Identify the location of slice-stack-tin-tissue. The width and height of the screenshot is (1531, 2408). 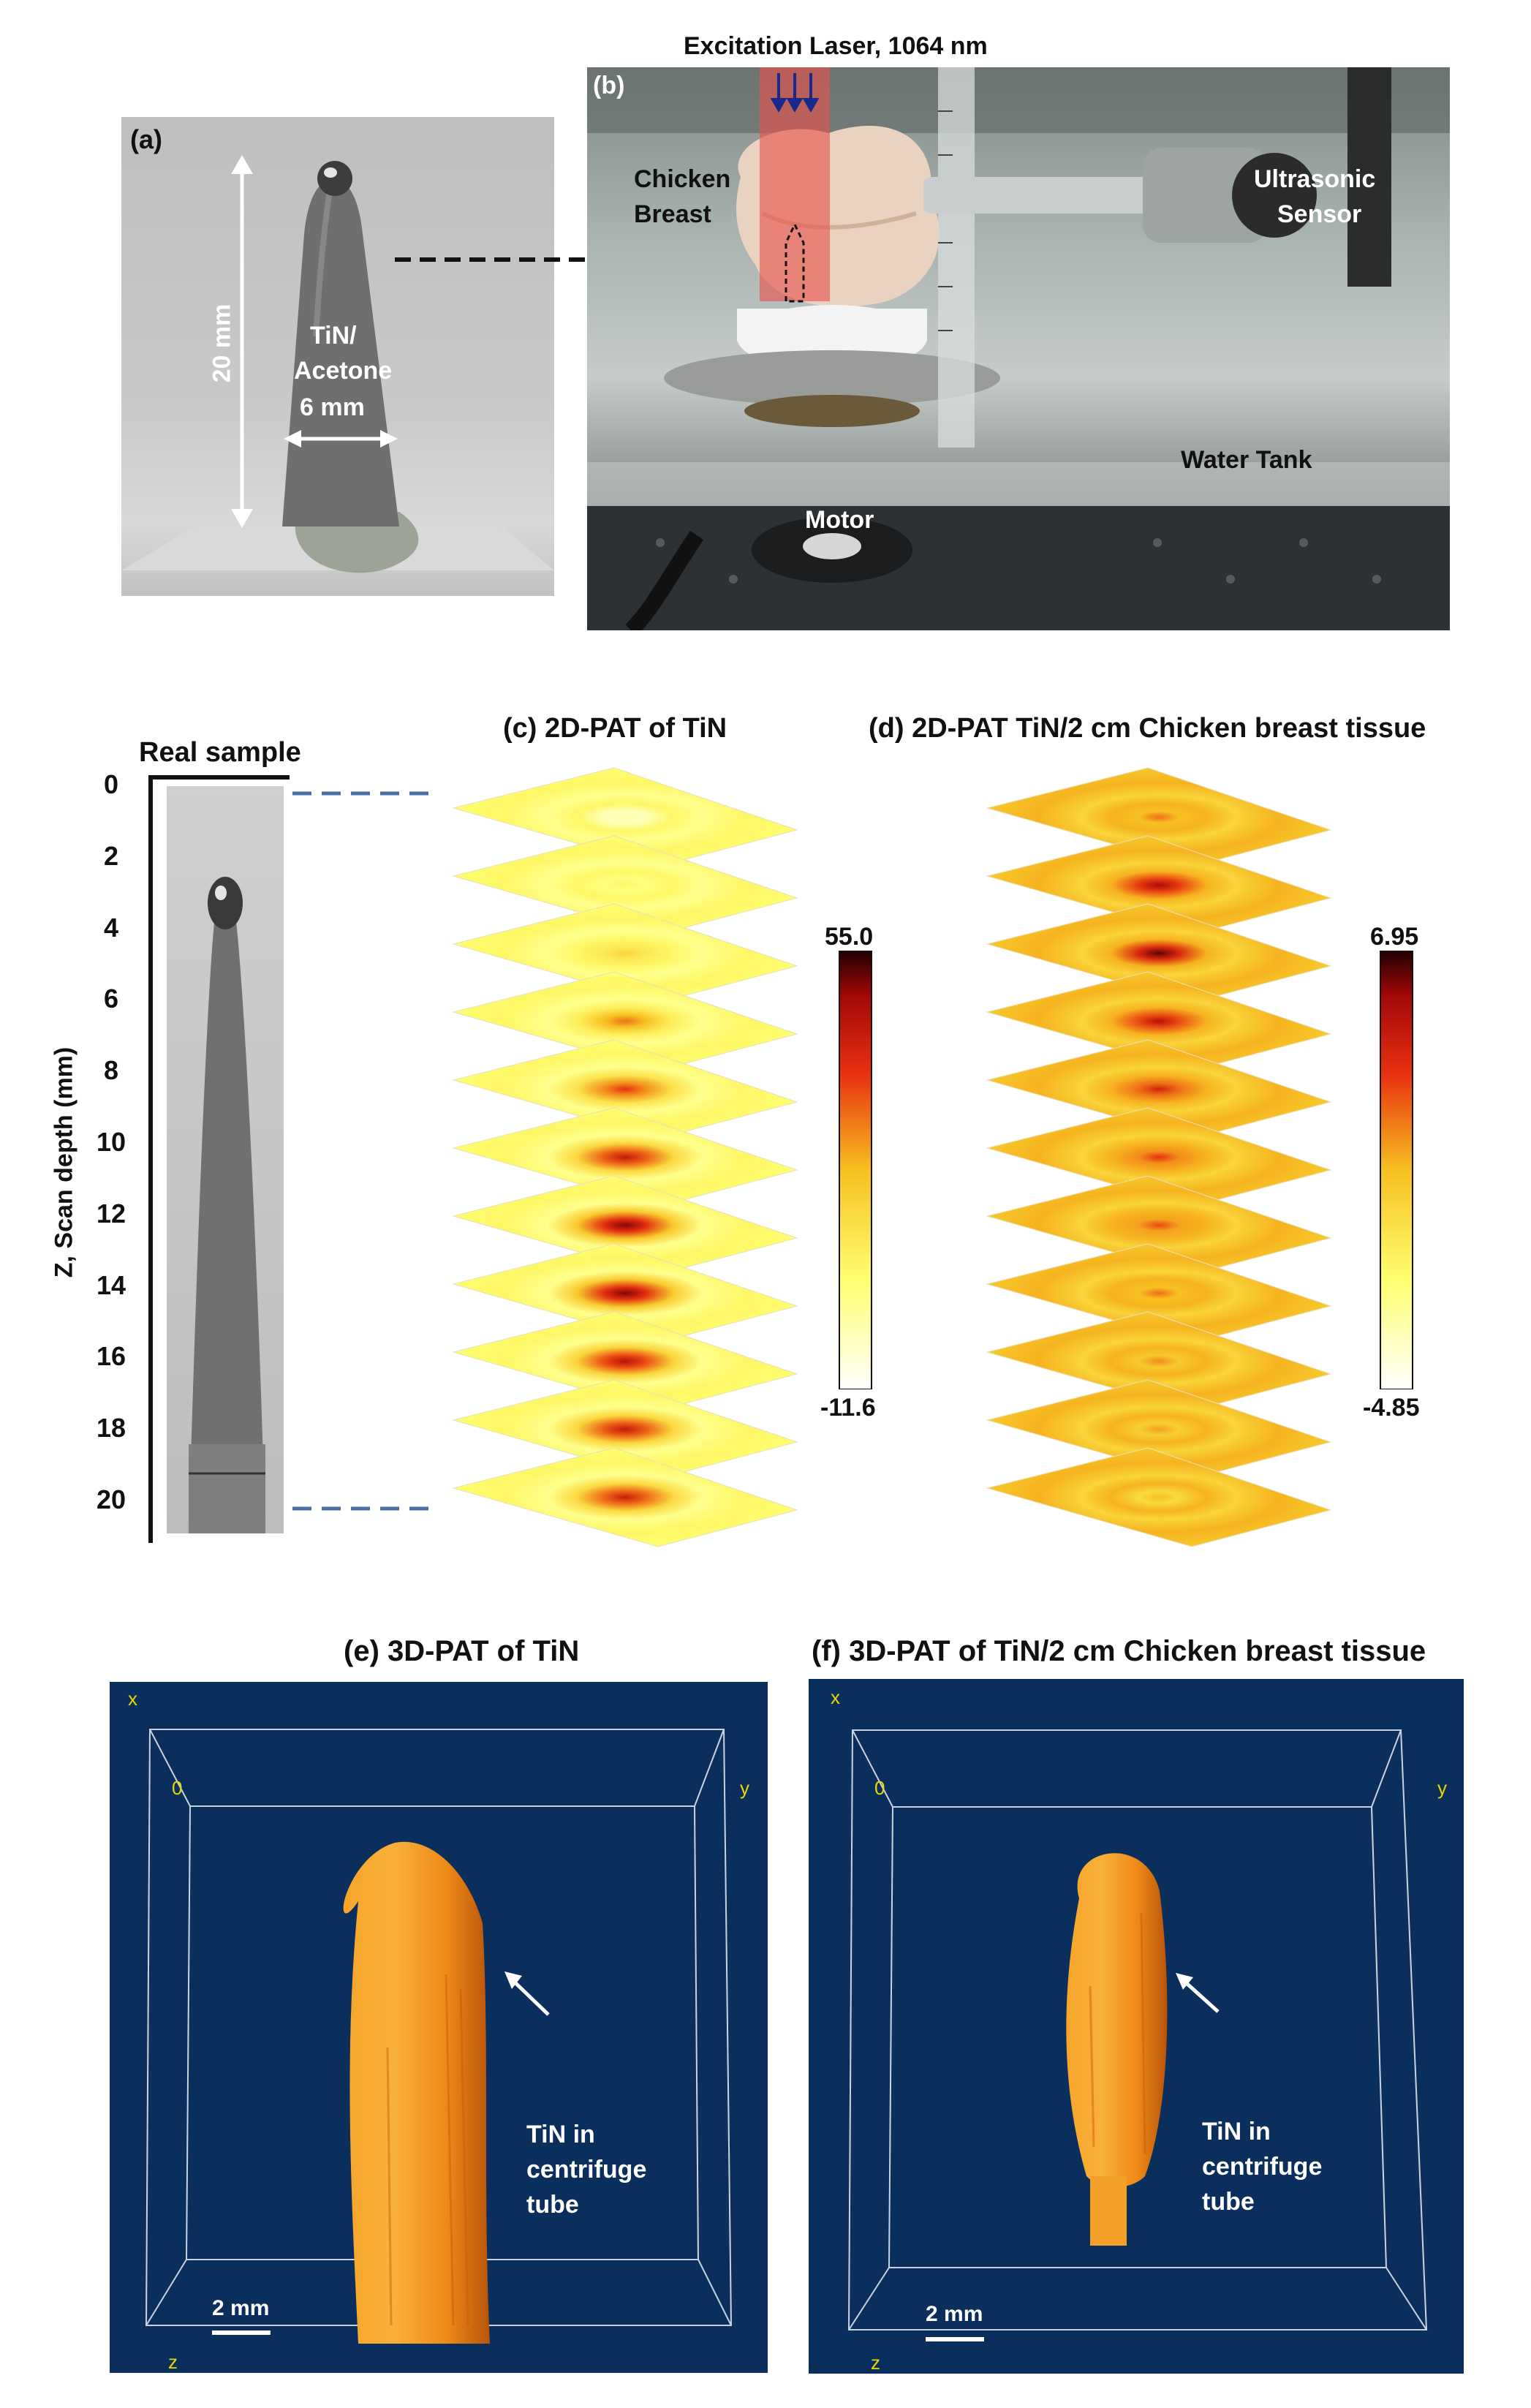
(1159, 1157).